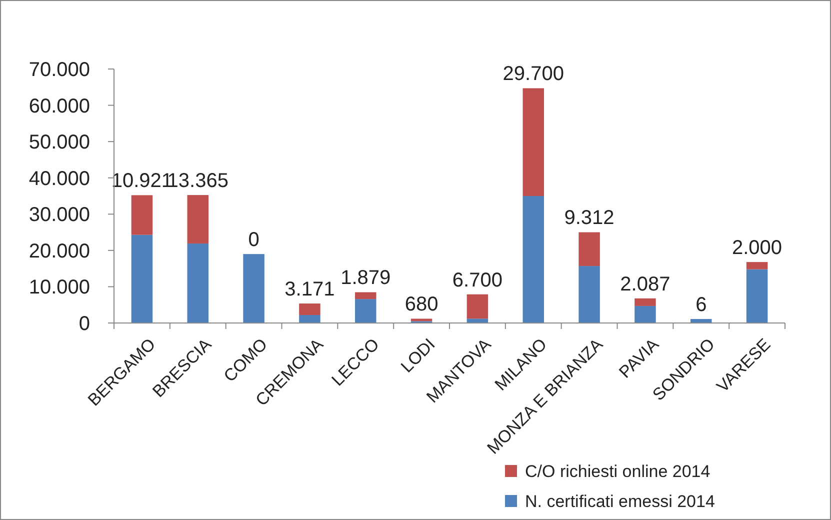  Describe the element at coordinates (421, 305) in the screenshot. I see `data-label: 680` at that location.